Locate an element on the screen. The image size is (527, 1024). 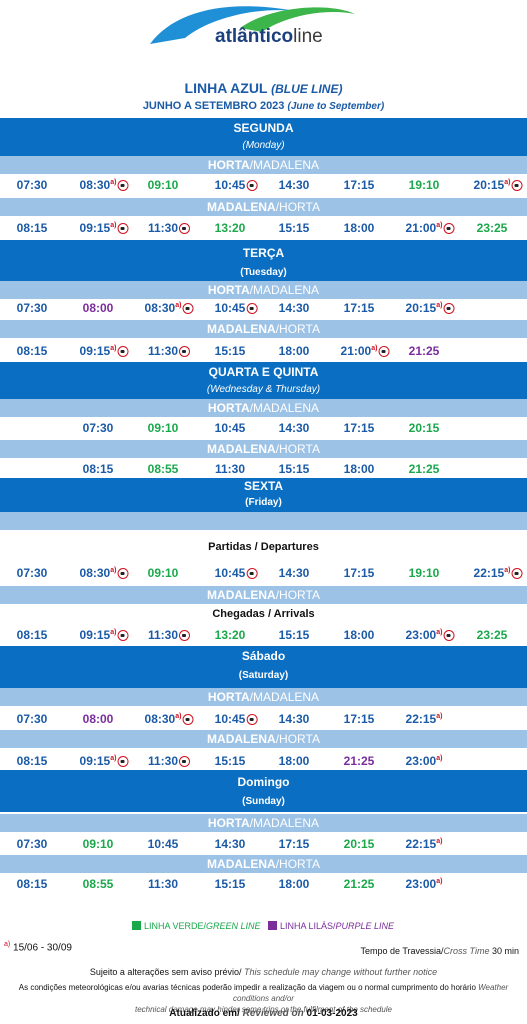
departure-time: 08:30a) is located at coordinates (169, 719).